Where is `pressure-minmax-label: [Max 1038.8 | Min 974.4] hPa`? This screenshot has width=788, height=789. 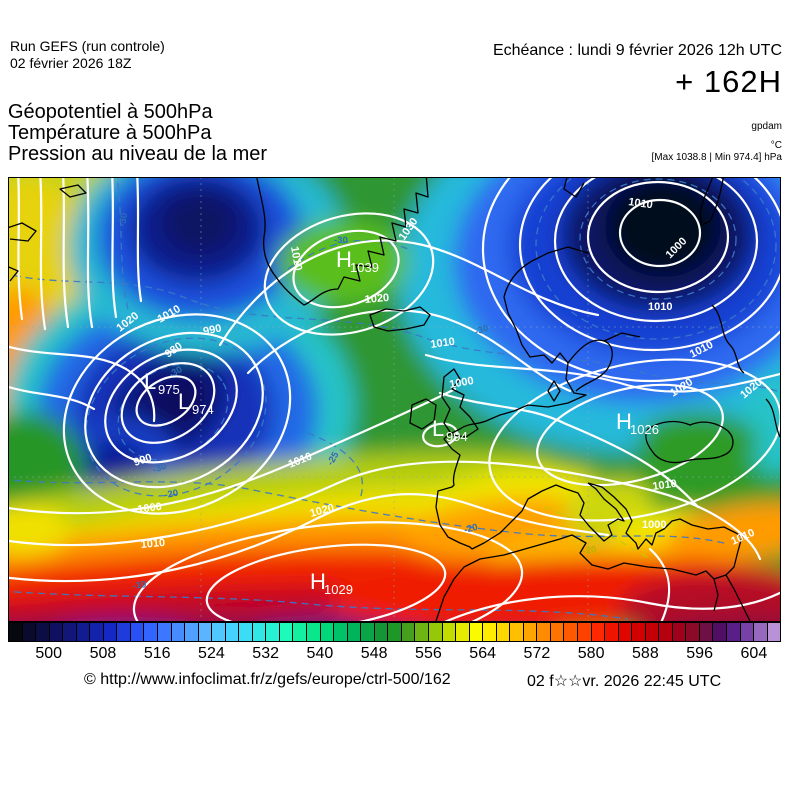
pressure-minmax-label: [Max 1038.8 | Min 974.4] hPa is located at coordinates (716, 157).